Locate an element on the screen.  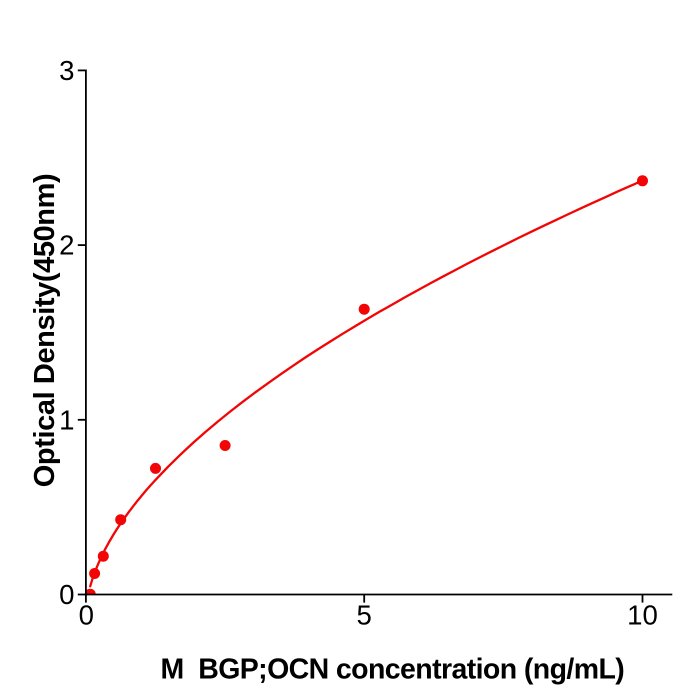
svg-text: 5 is located at coordinates (364, 615).